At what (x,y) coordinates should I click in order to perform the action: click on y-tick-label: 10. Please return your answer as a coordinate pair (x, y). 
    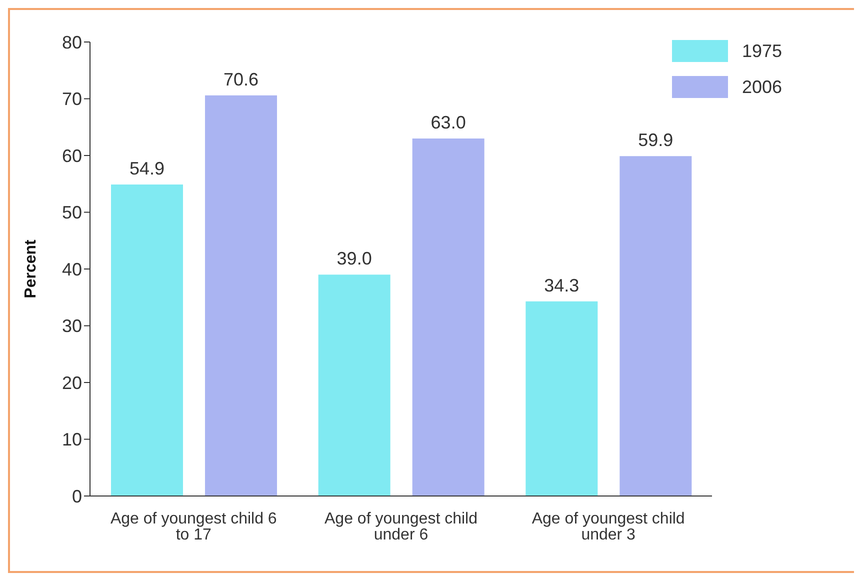
    Looking at the image, I should click on (72, 440).